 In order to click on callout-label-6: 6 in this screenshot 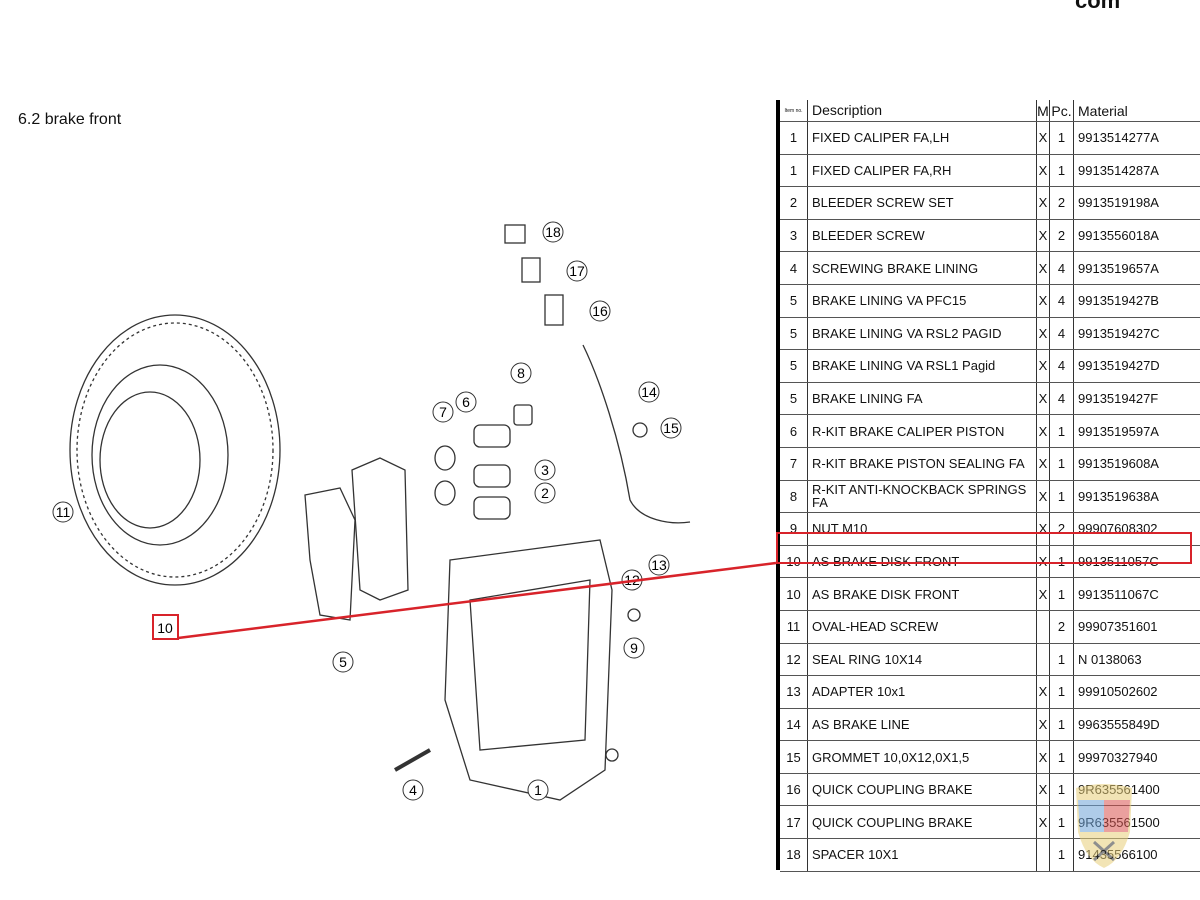, I will do `click(466, 402)`.